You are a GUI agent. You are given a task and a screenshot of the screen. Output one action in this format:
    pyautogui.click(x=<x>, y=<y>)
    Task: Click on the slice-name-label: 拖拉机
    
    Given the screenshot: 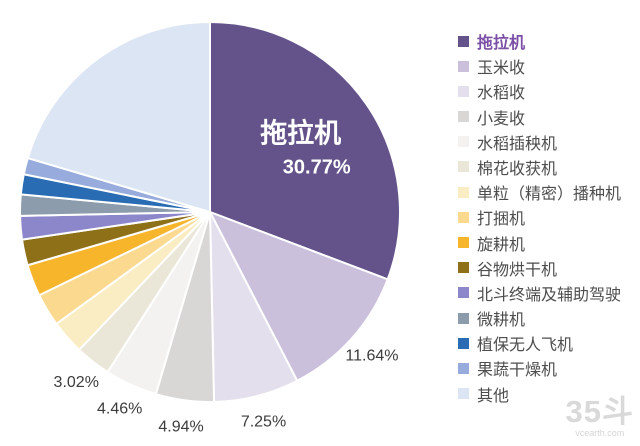 What is the action you would take?
    pyautogui.click(x=300, y=133)
    